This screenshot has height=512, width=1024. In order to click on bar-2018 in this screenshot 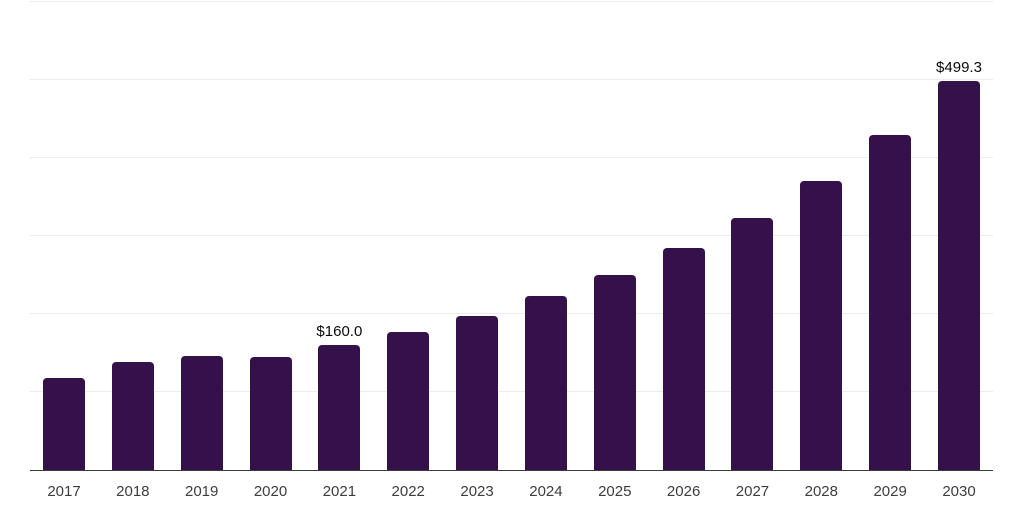, I will do `click(132, 415)`.